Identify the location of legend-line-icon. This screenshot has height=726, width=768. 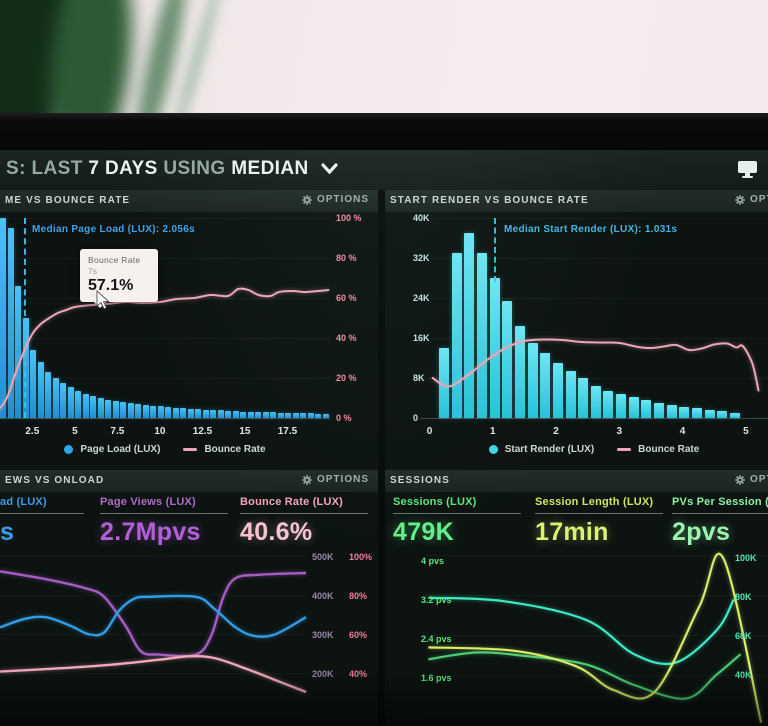
(624, 449).